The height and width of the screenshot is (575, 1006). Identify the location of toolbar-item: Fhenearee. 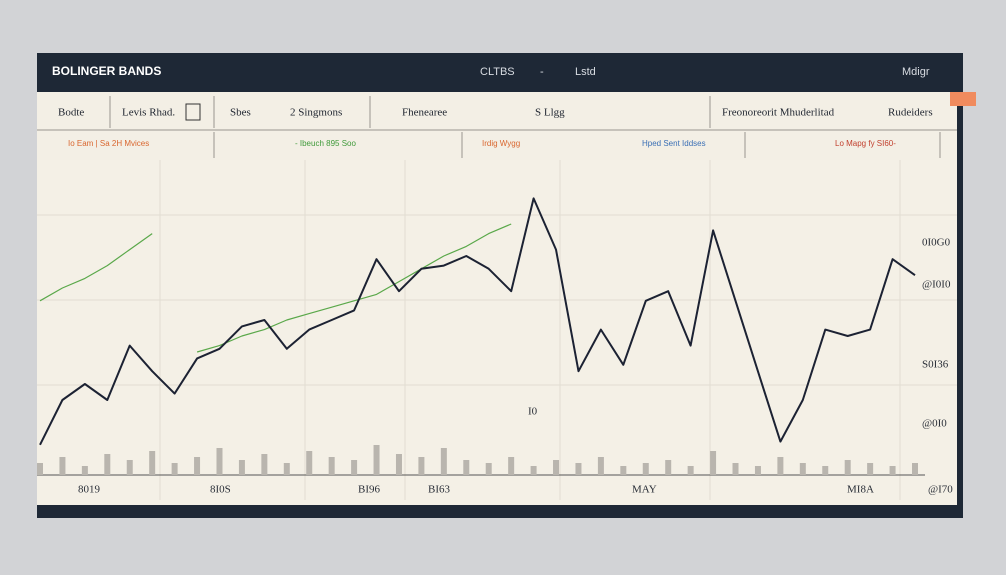
(424, 113).